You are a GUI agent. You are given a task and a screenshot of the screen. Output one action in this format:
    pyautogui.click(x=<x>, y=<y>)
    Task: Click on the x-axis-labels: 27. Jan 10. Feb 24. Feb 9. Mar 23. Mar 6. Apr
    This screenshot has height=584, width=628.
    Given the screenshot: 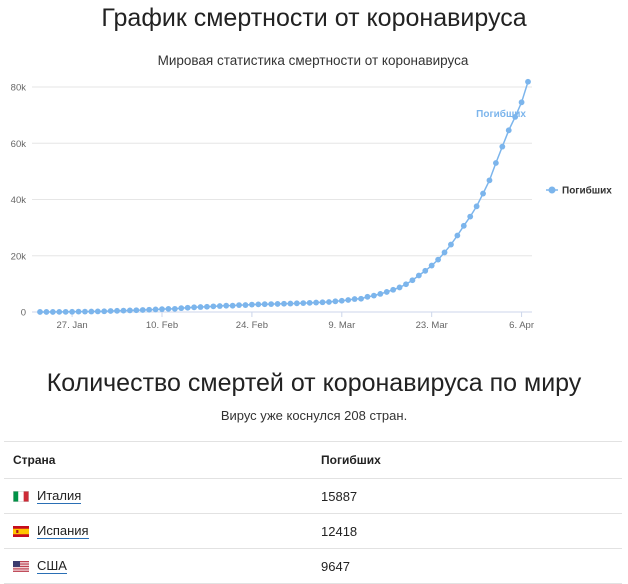 What is the action you would take?
    pyautogui.click(x=295, y=321)
    